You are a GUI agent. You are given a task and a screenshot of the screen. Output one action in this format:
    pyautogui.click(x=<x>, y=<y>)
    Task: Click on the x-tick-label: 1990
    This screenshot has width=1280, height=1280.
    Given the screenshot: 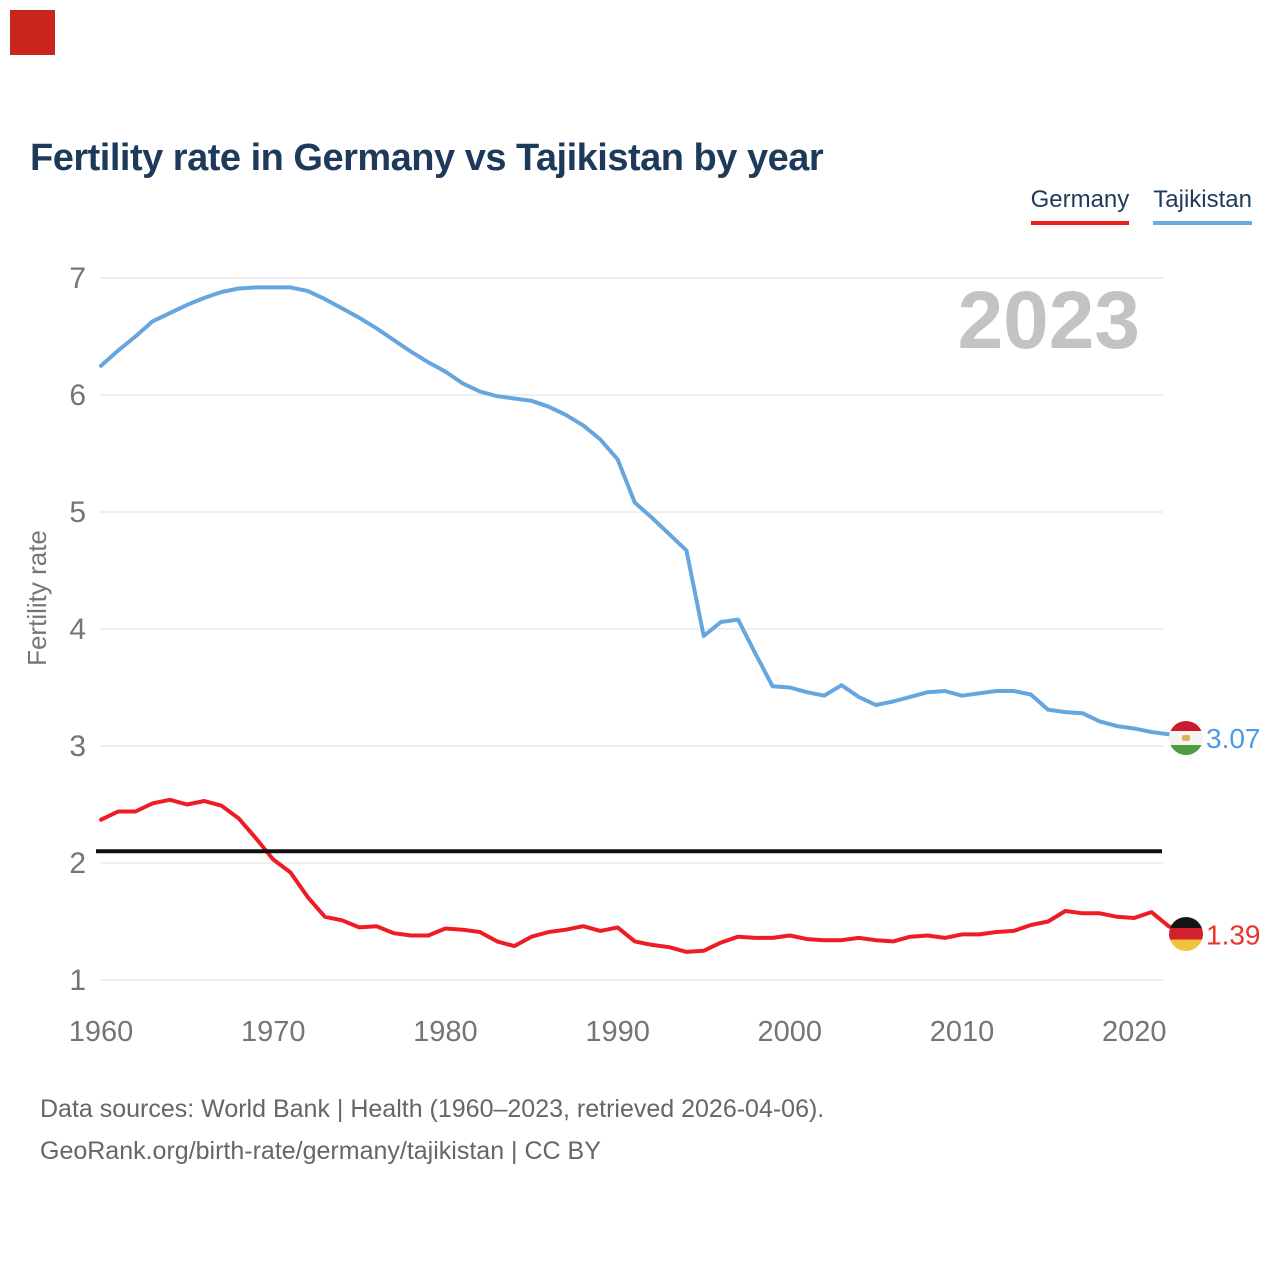 What is the action you would take?
    pyautogui.click(x=617, y=1032)
    